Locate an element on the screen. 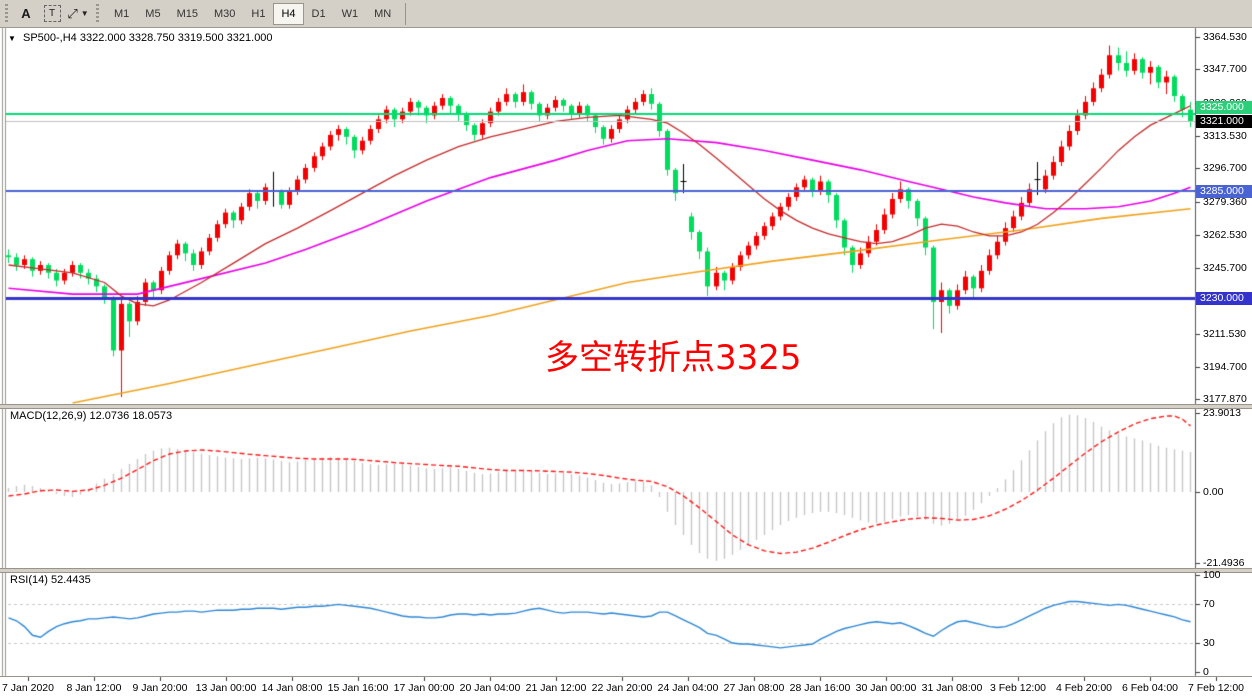 The image size is (1252, 699). time-axis-divider is located at coordinates (626, 676).